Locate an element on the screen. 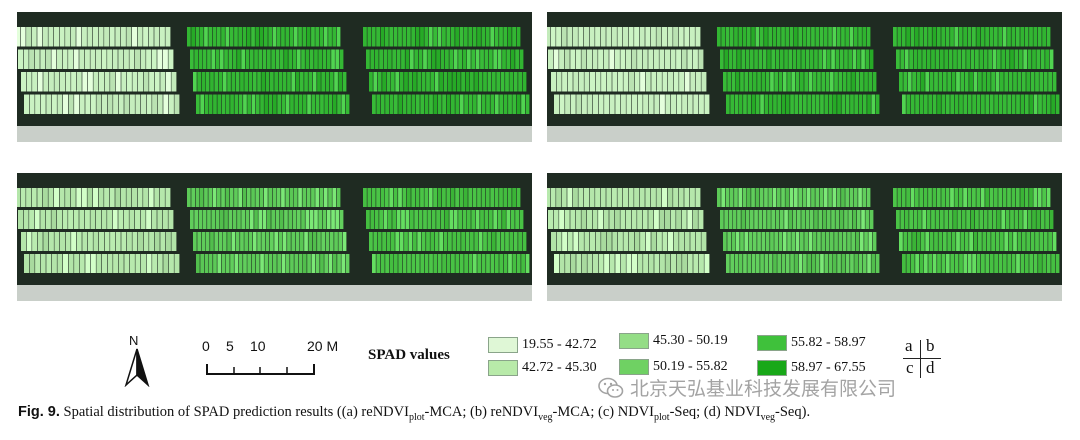  scale-bar-line is located at coordinates (260, 369).